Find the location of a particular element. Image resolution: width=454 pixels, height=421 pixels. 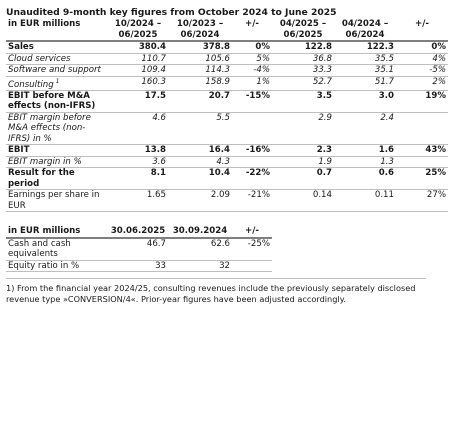

row-label: Cash and cash equivalents is located at coordinates (57, 249).